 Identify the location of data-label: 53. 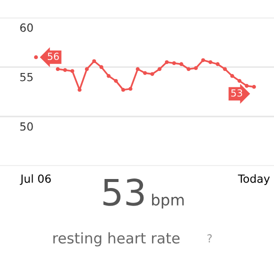
(236, 93).